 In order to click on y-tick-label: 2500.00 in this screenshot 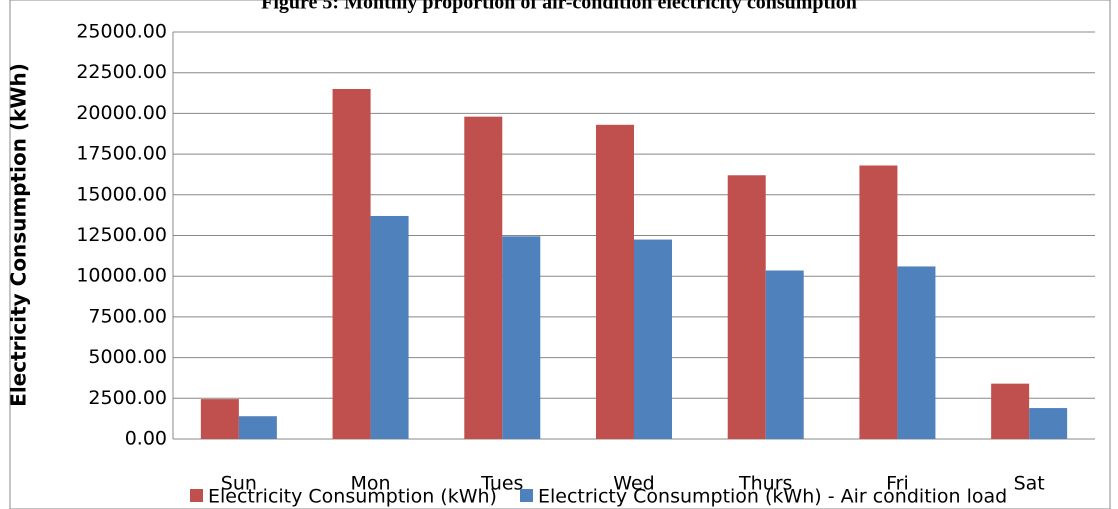, I will do `click(127, 398)`.